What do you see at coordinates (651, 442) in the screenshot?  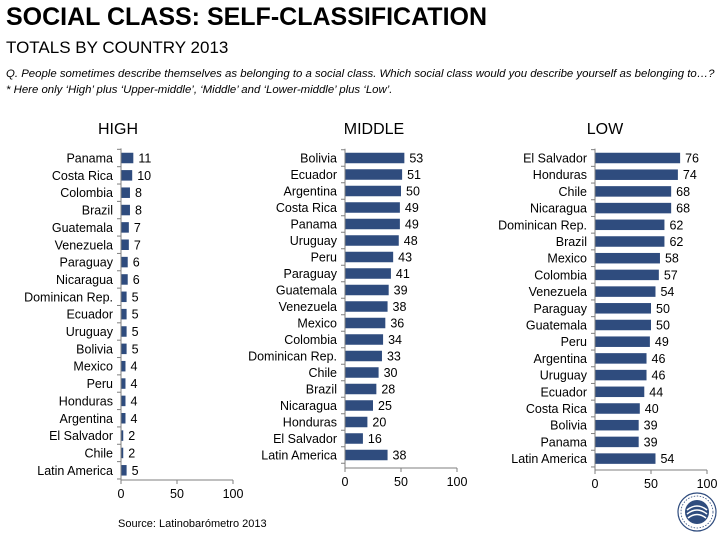 I see `data-label: 39` at bounding box center [651, 442].